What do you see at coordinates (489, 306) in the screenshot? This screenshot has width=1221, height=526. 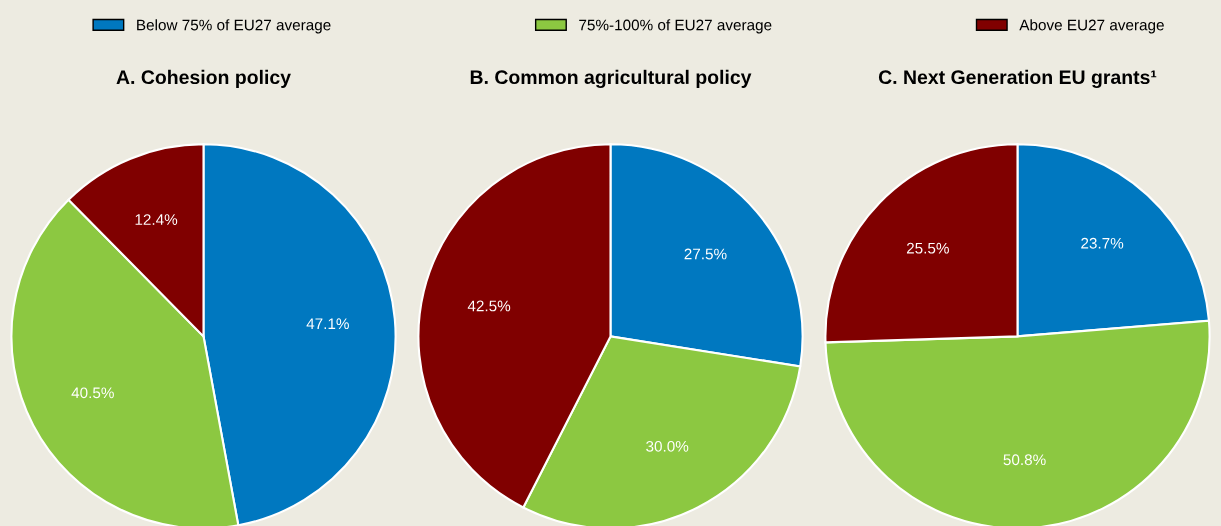 I see `data-label: 42.5%` at bounding box center [489, 306].